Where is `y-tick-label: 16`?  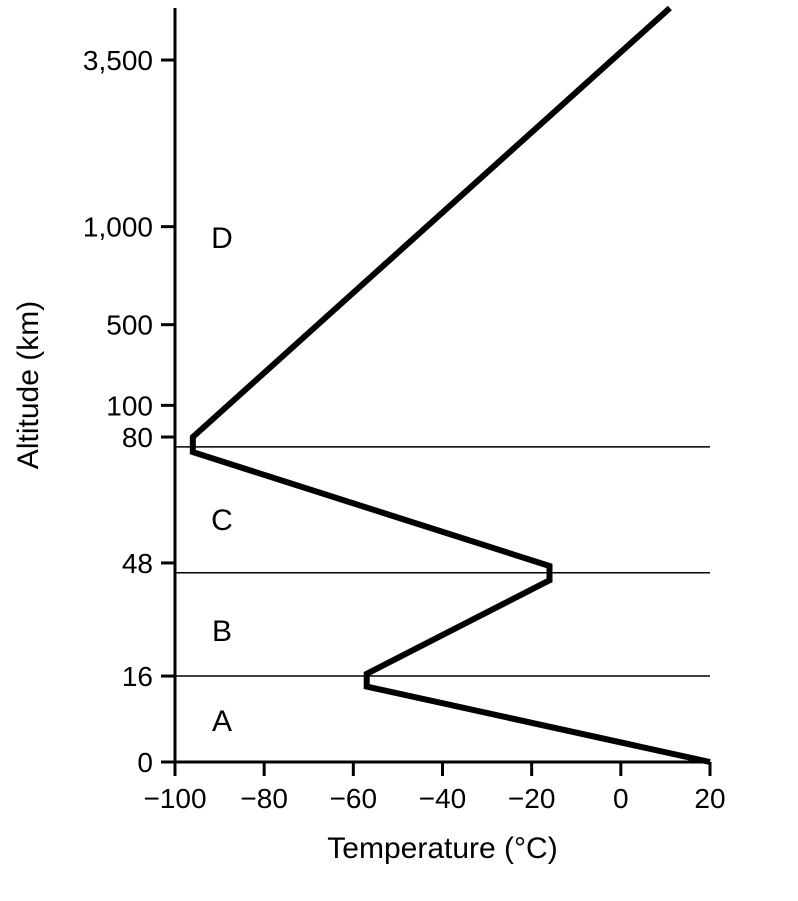
y-tick-label: 16 is located at coordinates (137, 676).